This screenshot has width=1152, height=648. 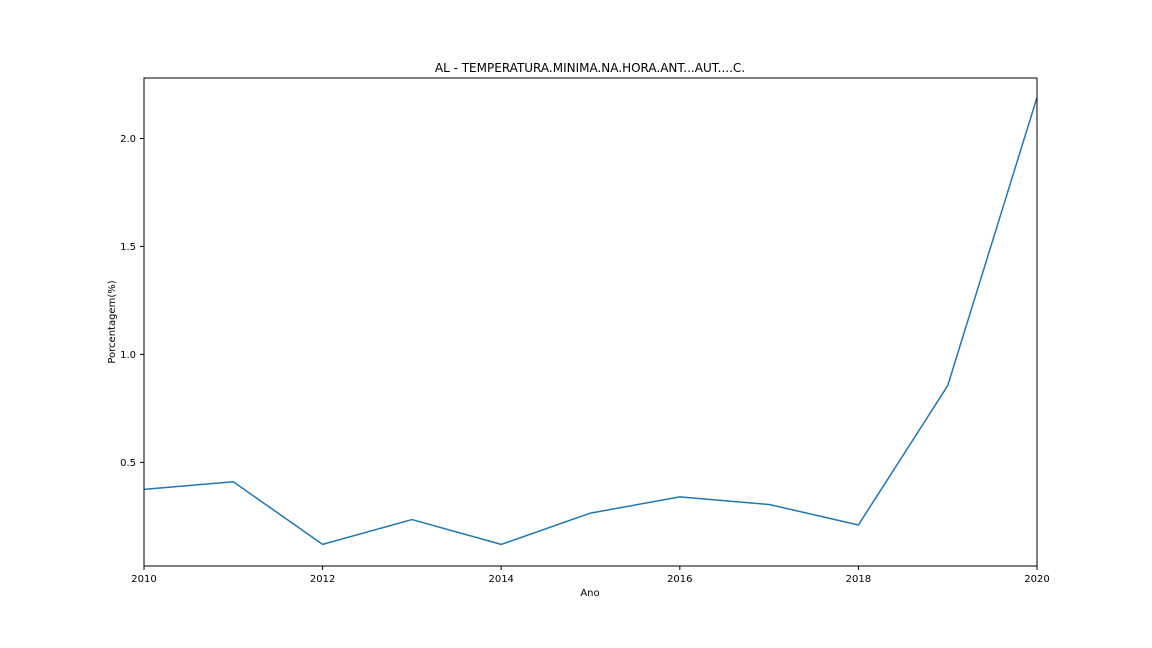 I want to click on x-tick-label: 2018, so click(x=858, y=579).